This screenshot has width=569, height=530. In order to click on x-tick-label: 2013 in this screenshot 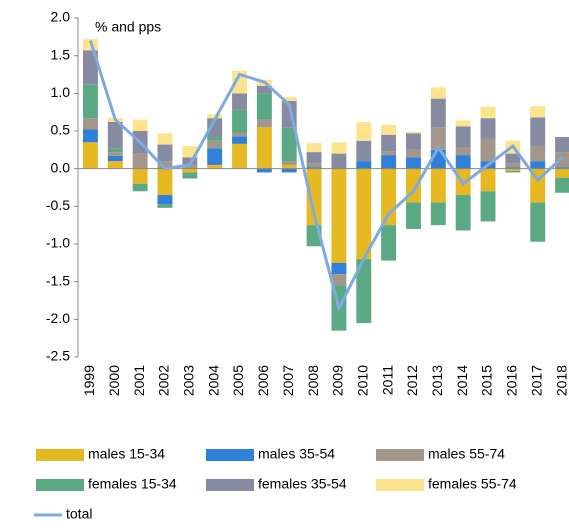, I will do `click(437, 380)`.